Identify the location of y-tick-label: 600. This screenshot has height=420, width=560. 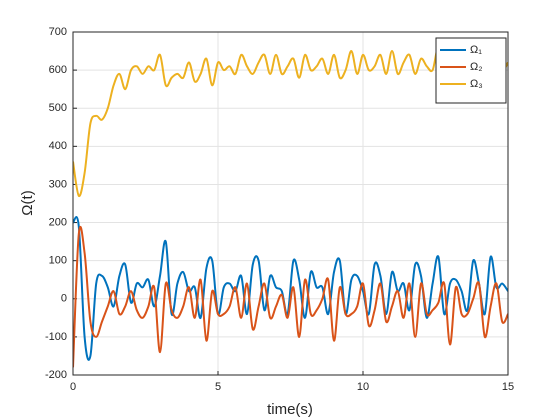
(58, 70).